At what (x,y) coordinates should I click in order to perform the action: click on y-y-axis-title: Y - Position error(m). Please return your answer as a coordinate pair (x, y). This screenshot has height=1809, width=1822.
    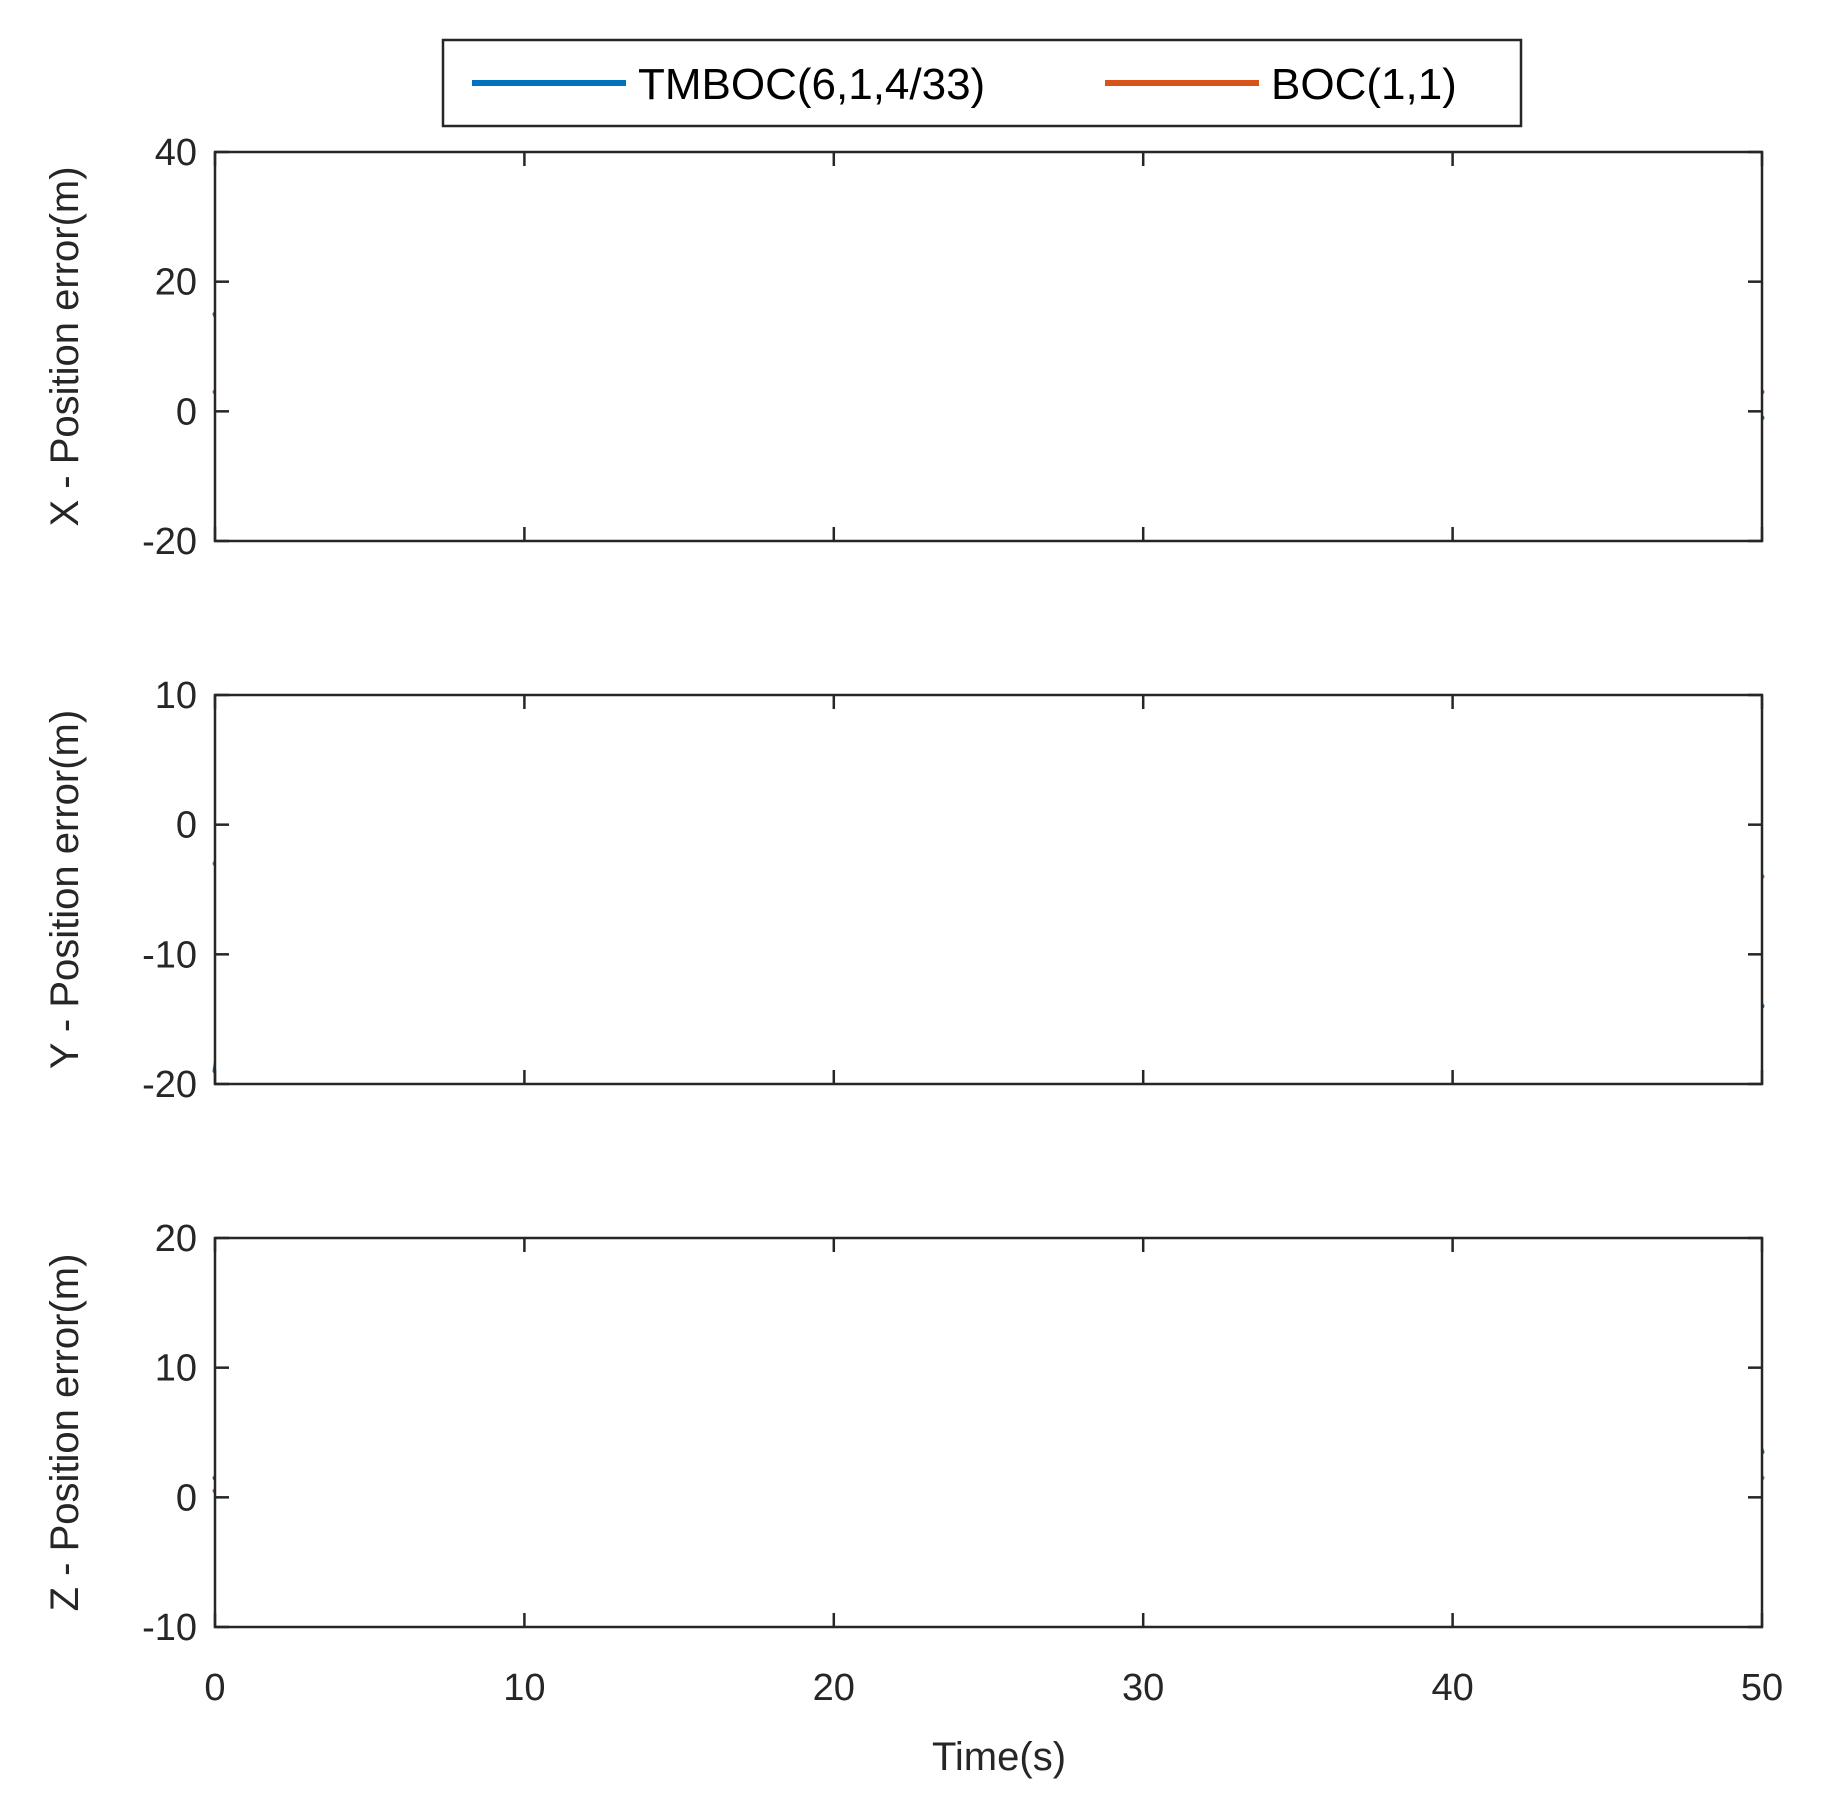
    Looking at the image, I should click on (65, 889).